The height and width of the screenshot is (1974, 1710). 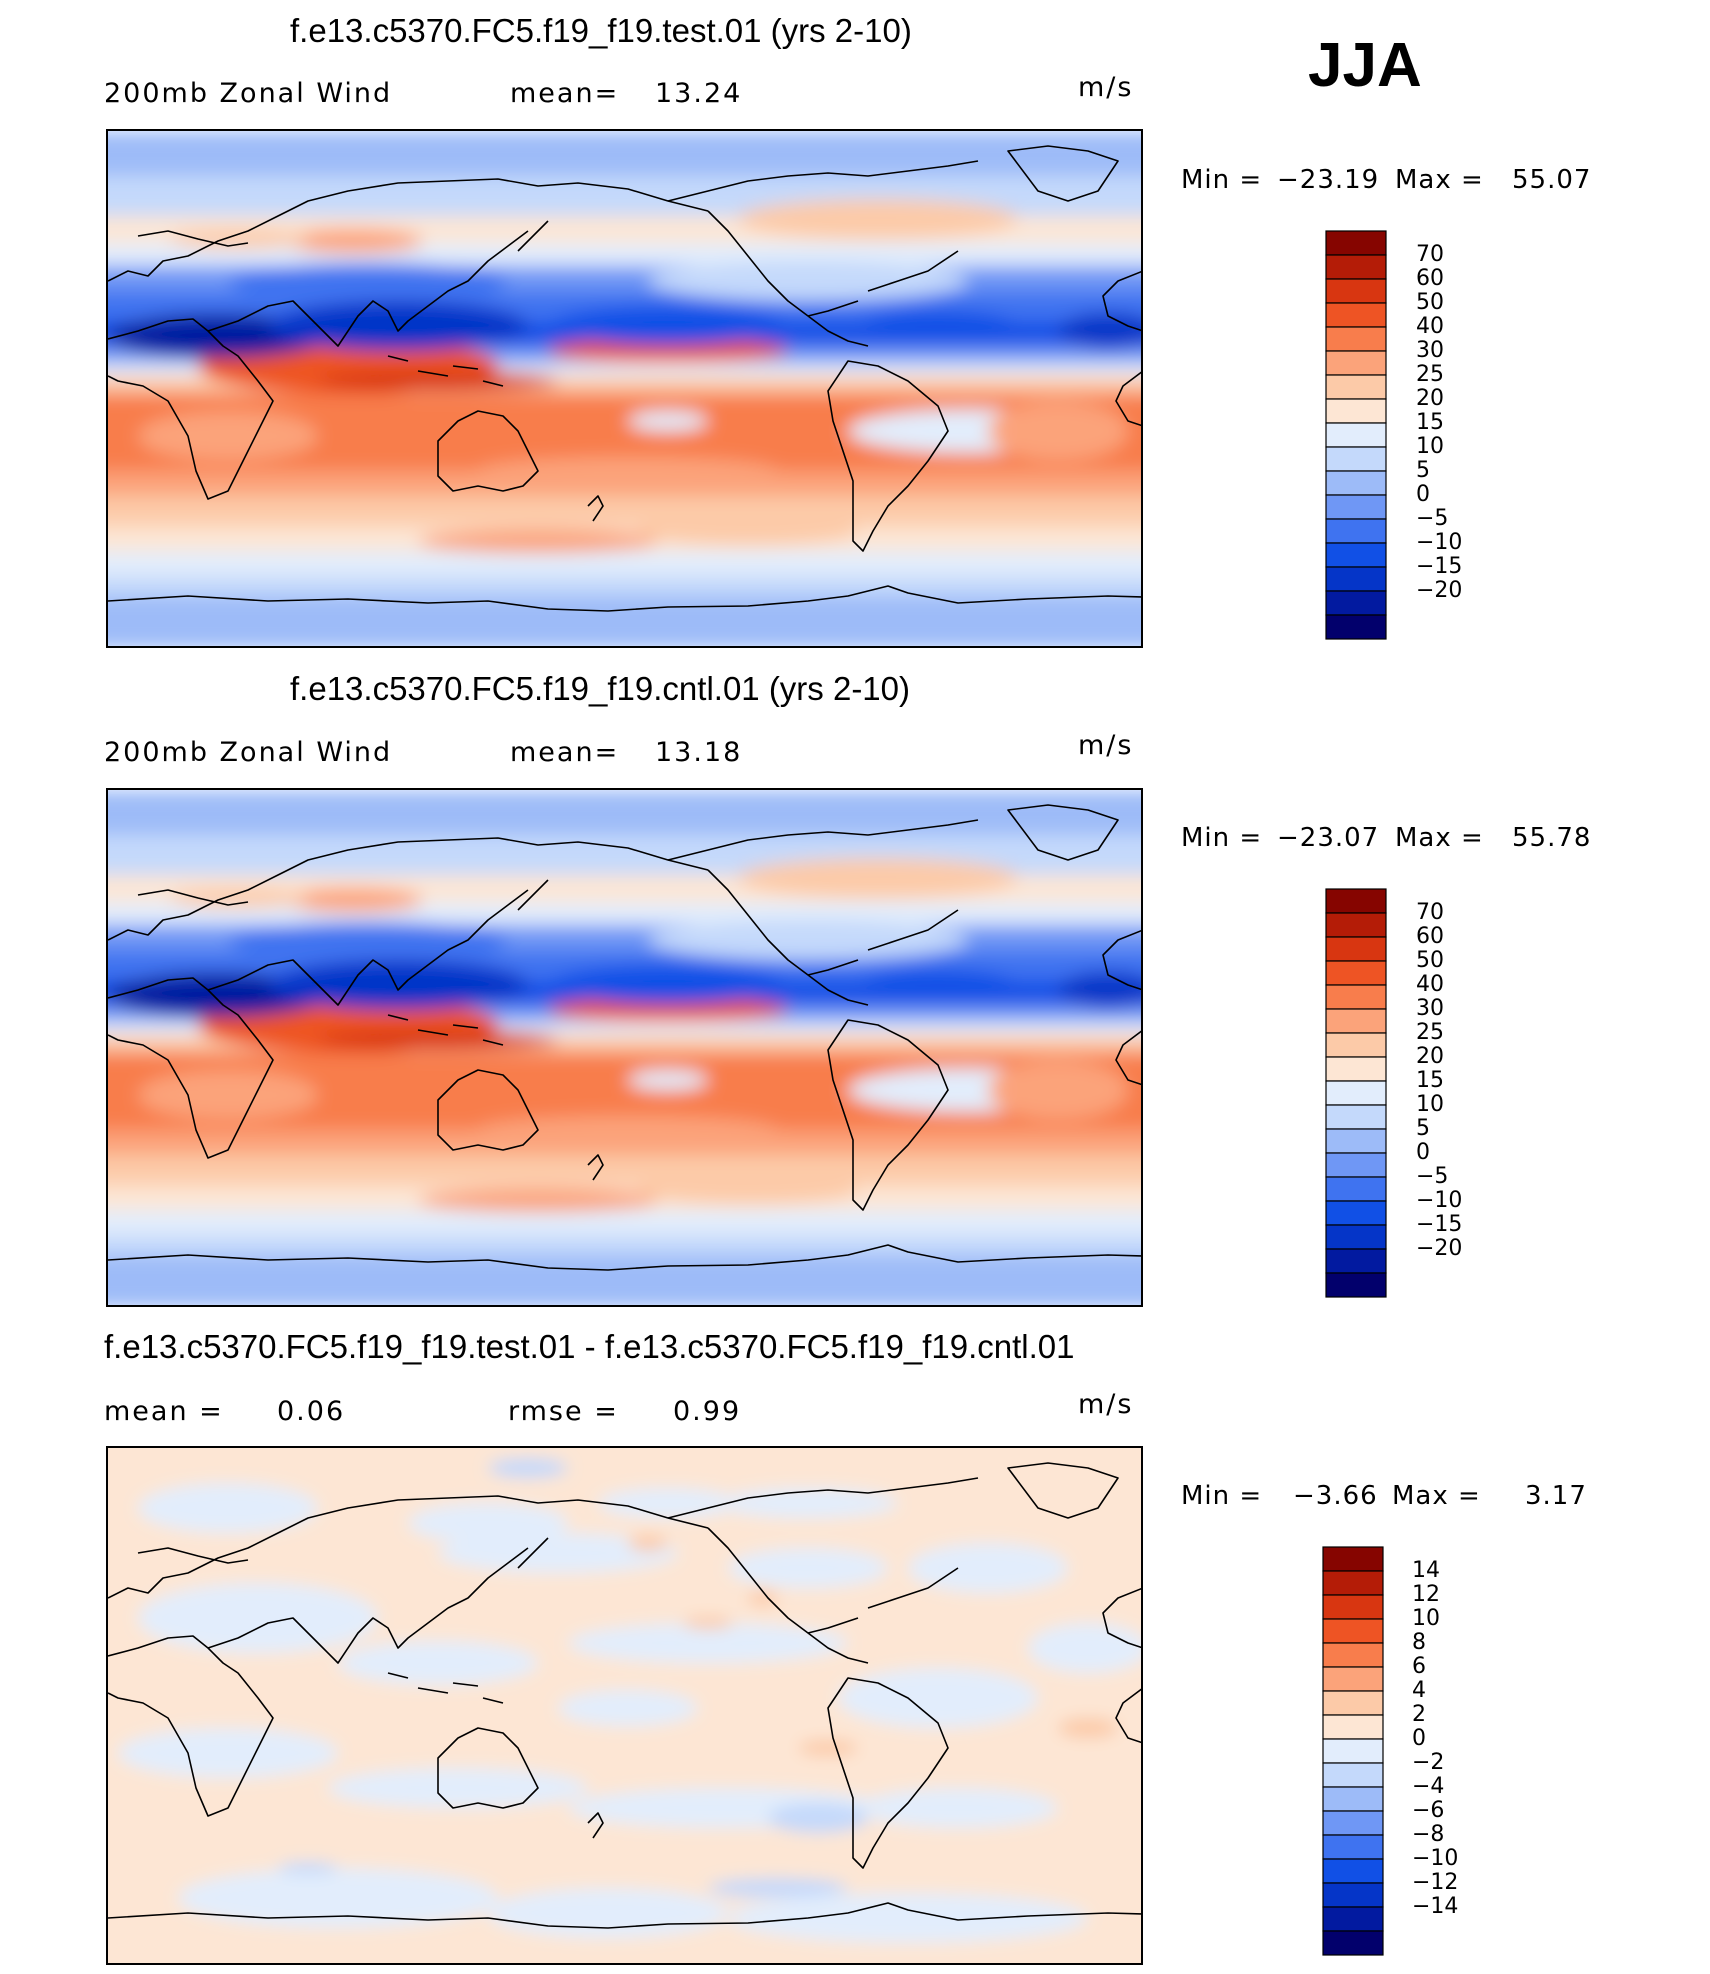 What do you see at coordinates (1430, 984) in the screenshot?
I see `colorbar-tick-label: 40` at bounding box center [1430, 984].